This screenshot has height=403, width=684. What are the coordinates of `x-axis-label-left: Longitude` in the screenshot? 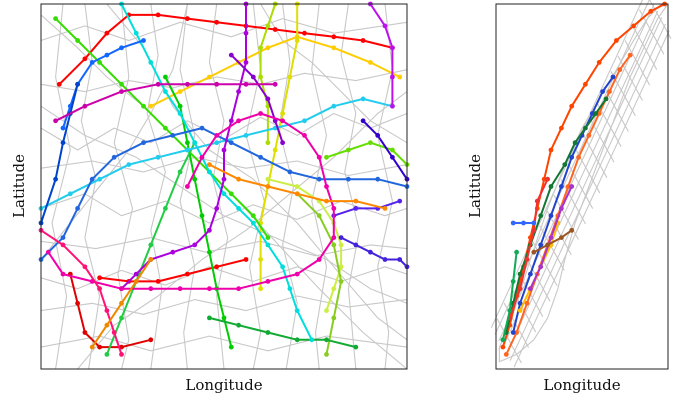 It's located at (223, 385).